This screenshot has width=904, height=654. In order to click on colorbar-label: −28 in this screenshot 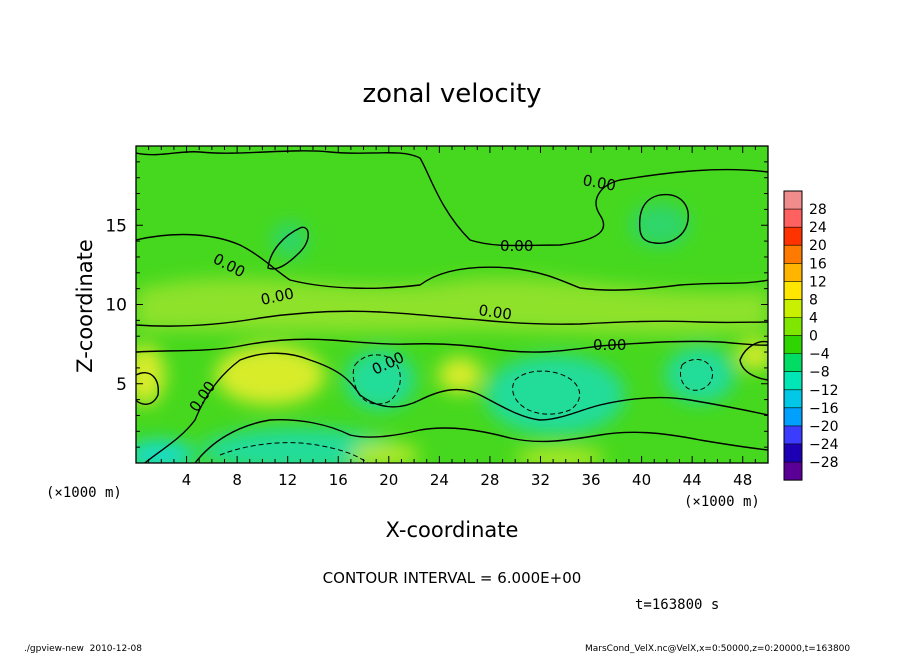, I will do `click(824, 463)`.